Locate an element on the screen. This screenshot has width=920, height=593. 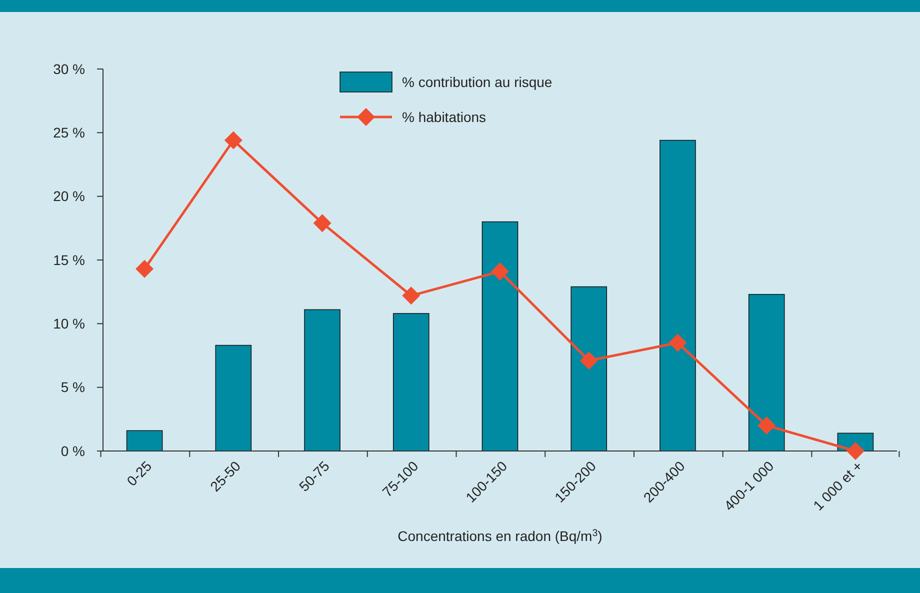
y-tick-label: 15 % is located at coordinates (69, 260).